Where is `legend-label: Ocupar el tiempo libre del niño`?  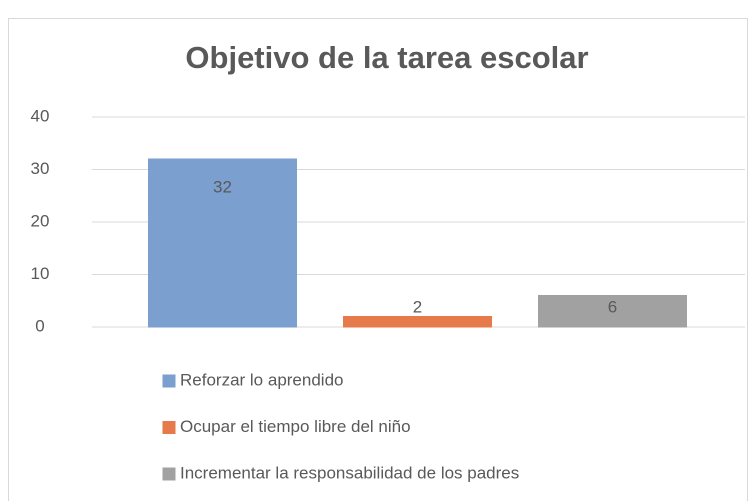 legend-label: Ocupar el tiempo libre del niño is located at coordinates (295, 426).